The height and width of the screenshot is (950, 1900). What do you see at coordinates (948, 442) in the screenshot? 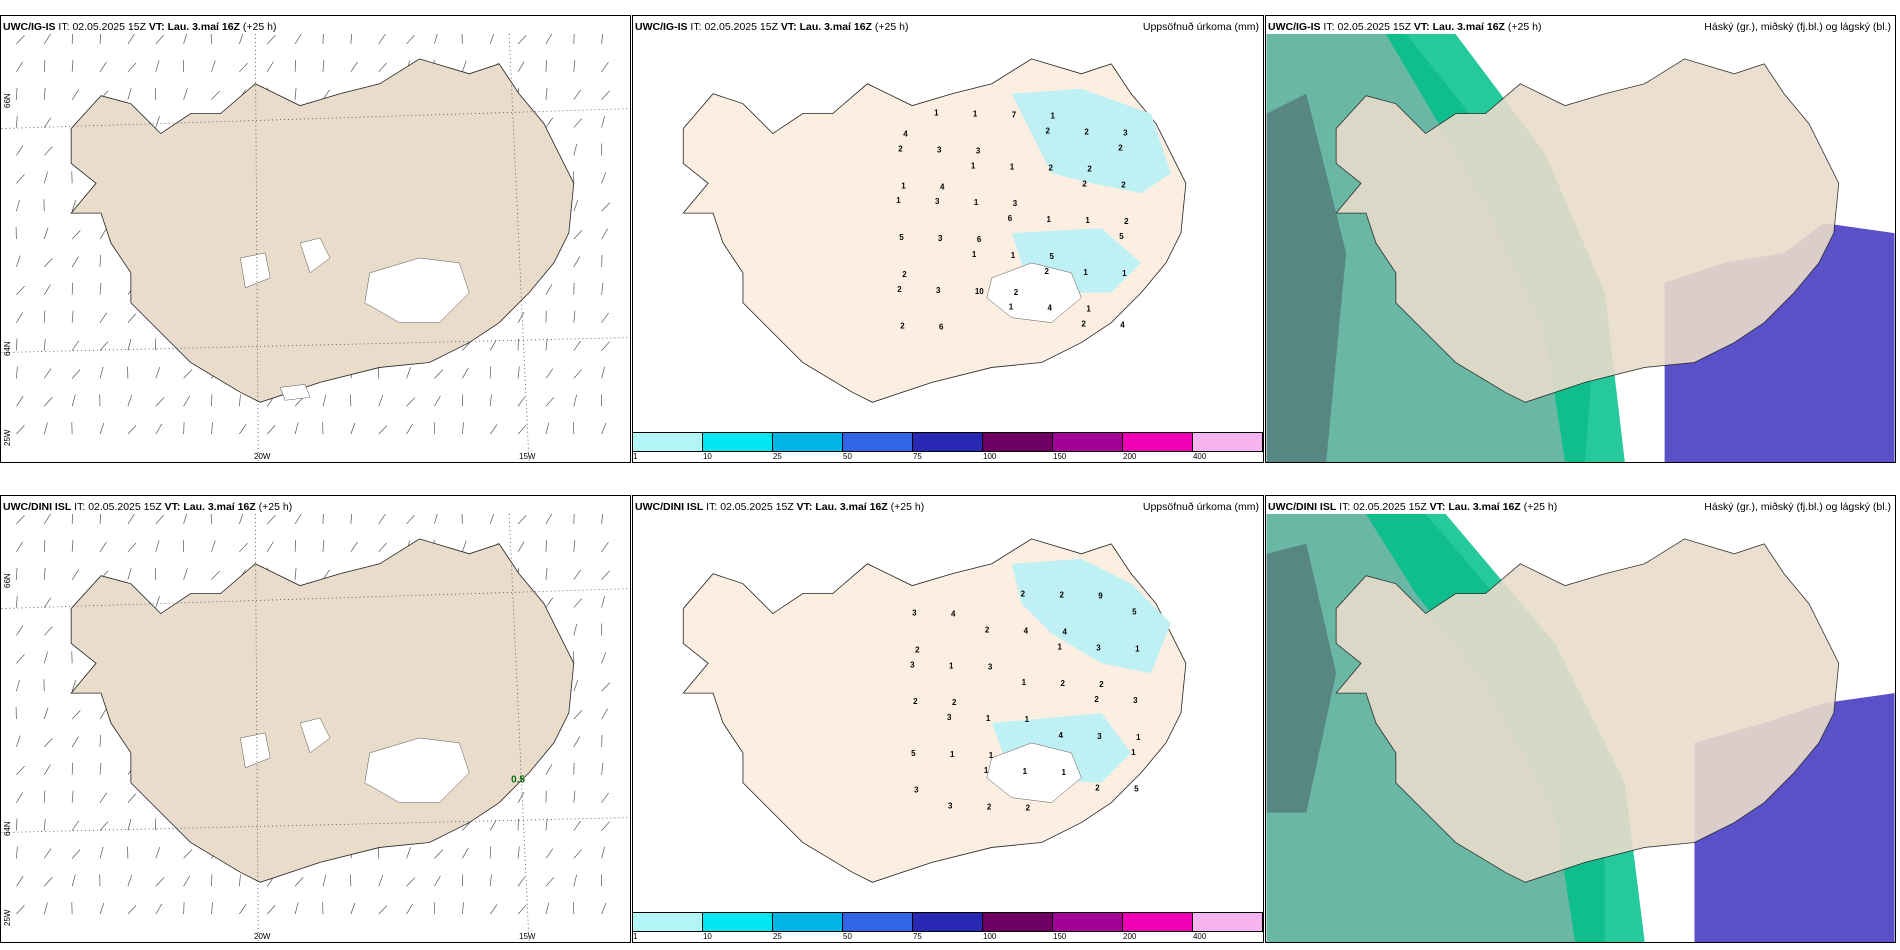
I see `precip-color-scale` at bounding box center [948, 442].